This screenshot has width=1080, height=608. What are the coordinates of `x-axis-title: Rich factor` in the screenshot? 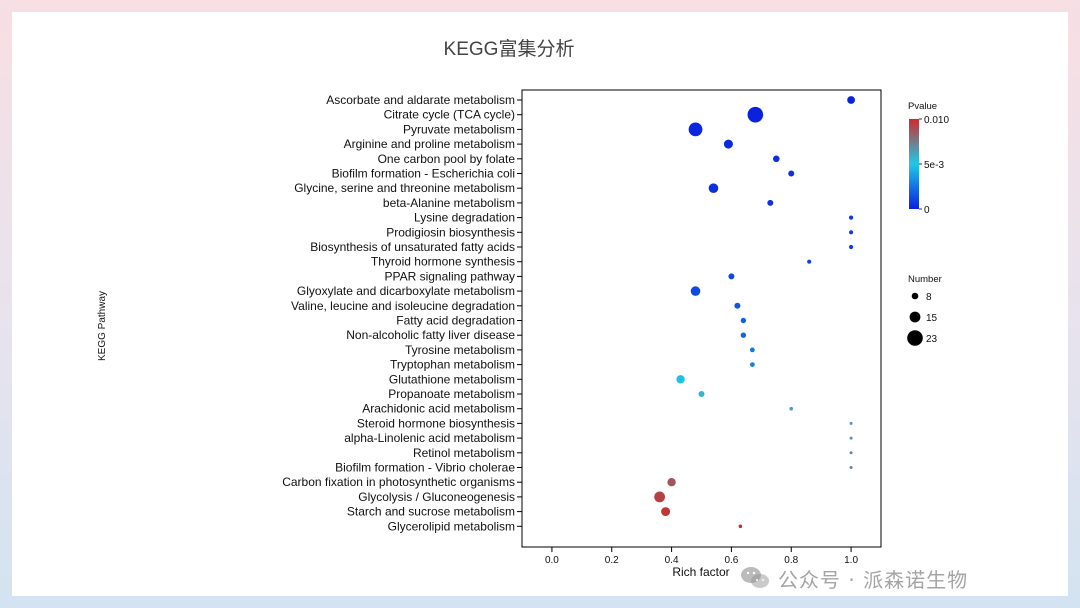 It's located at (700, 572).